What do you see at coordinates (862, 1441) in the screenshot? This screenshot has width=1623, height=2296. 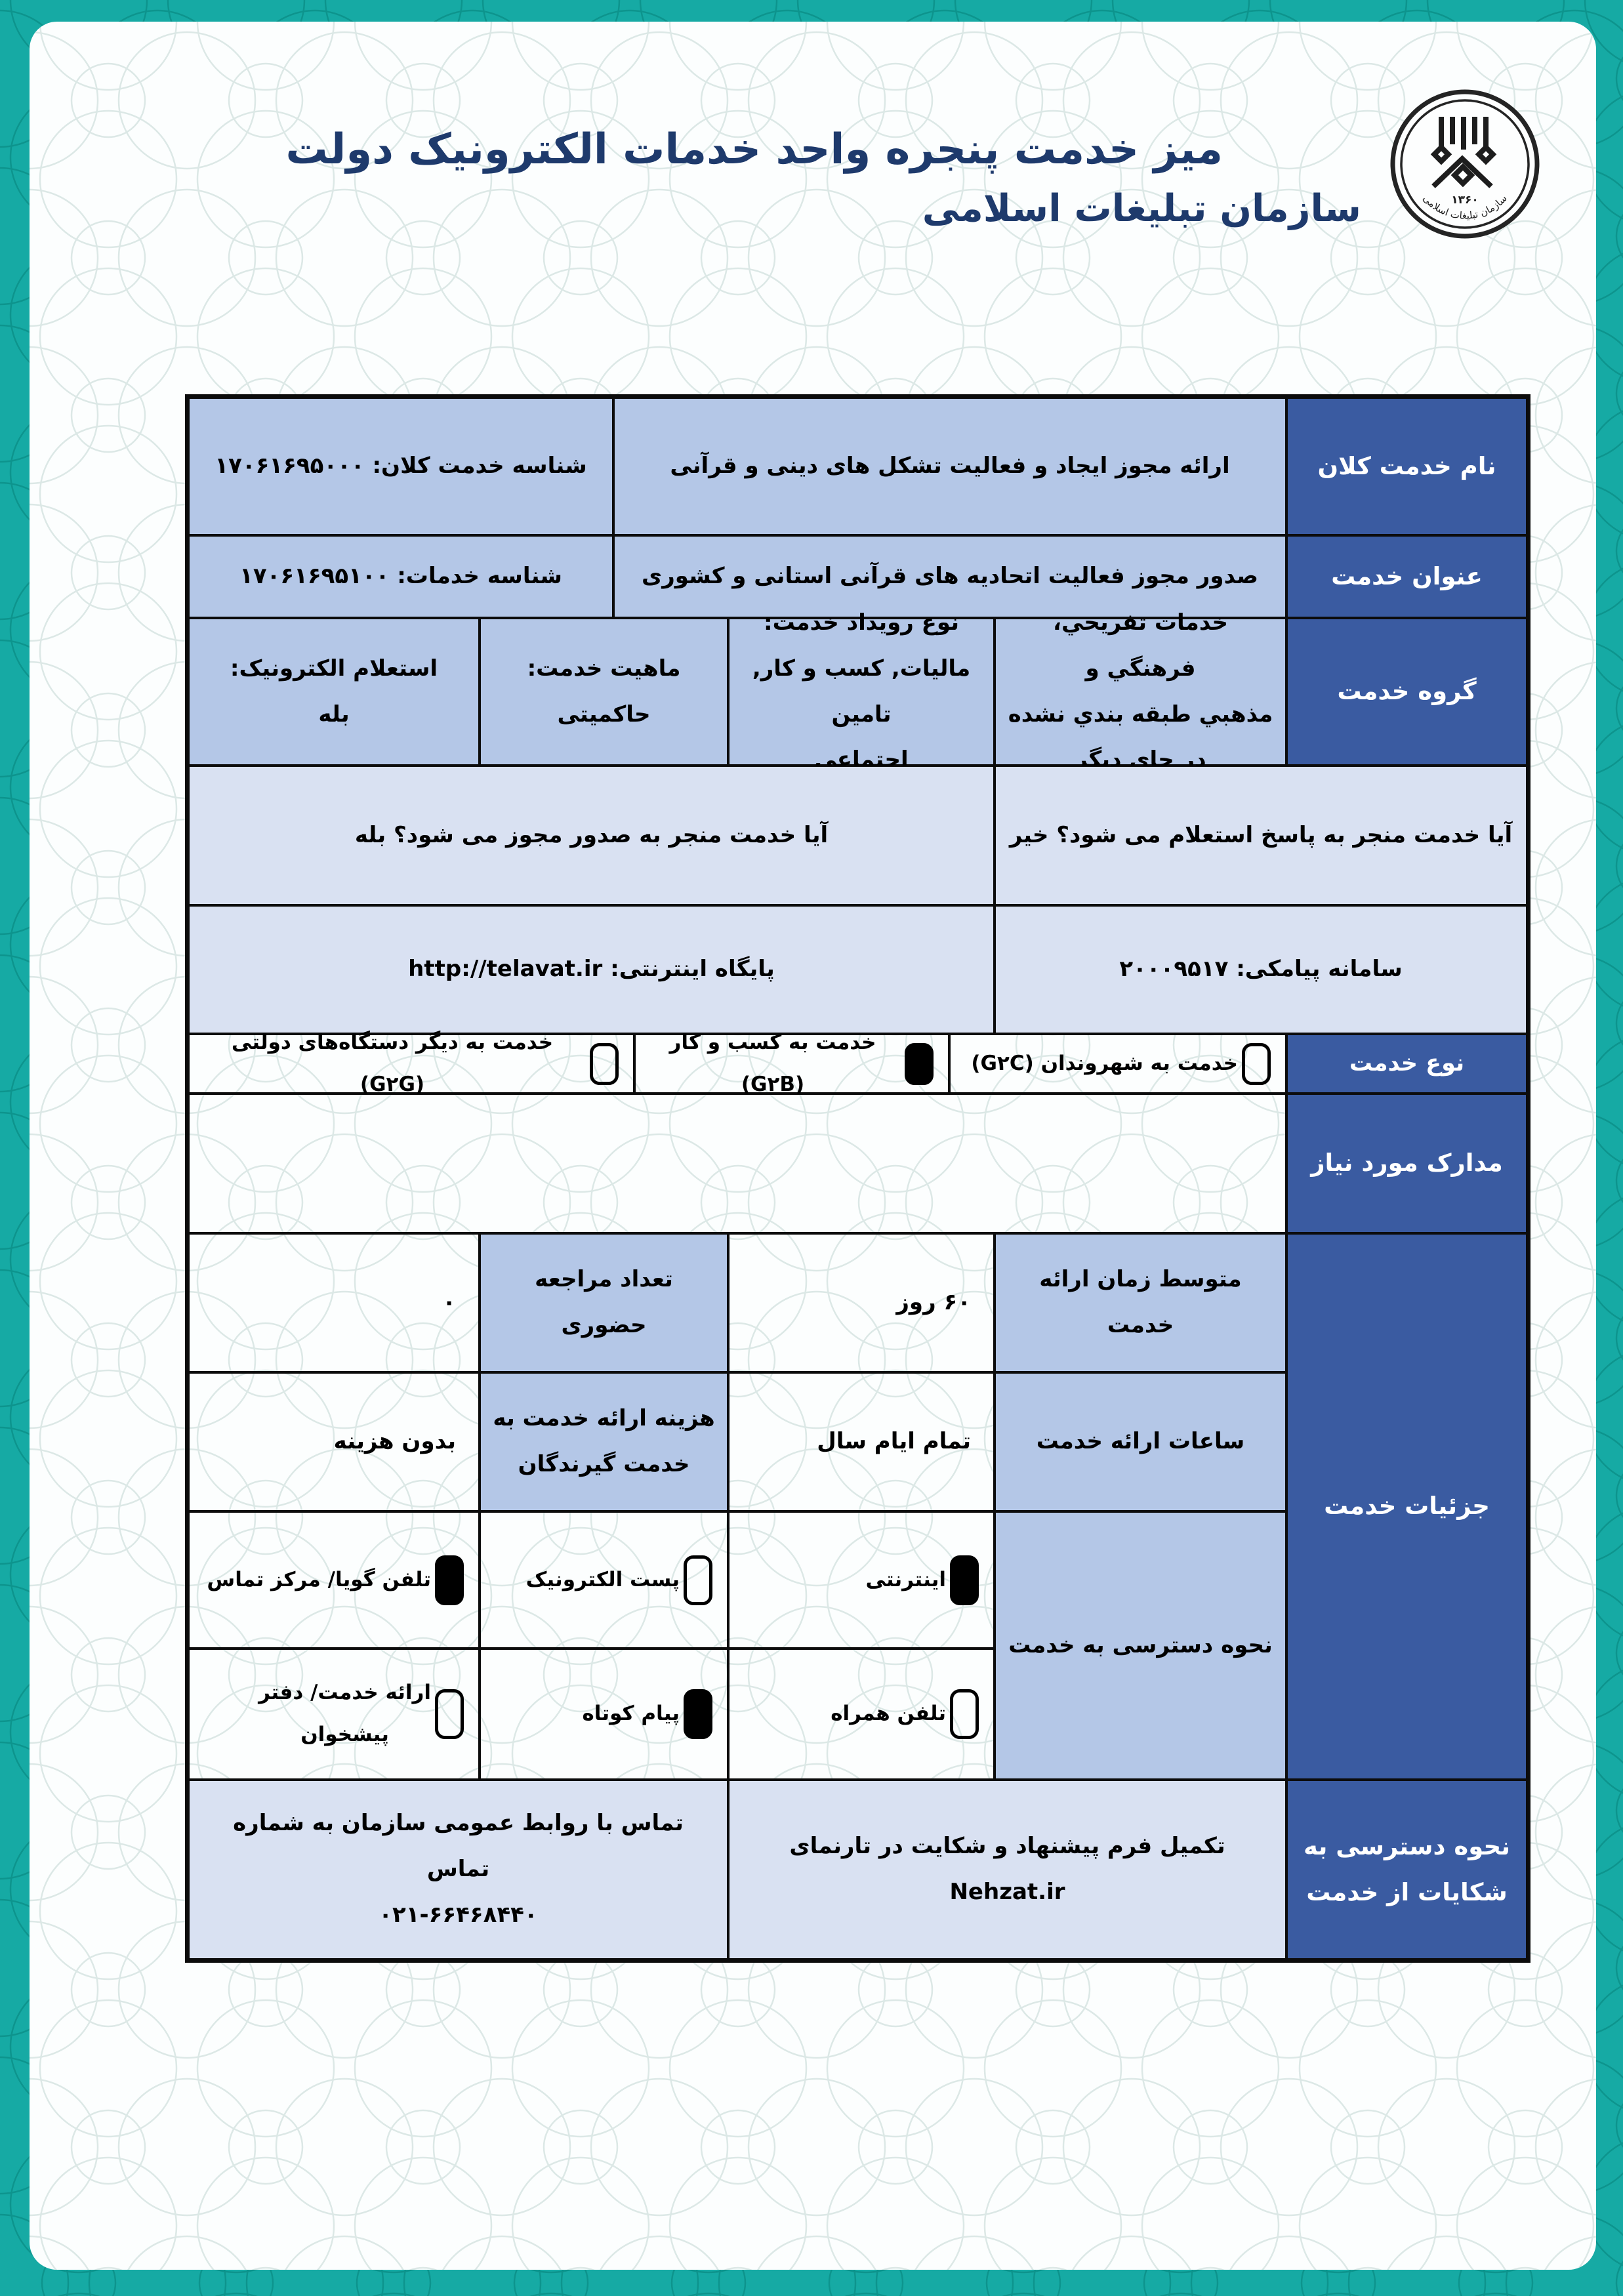 I see `hours-value: تمام ایام سال` at bounding box center [862, 1441].